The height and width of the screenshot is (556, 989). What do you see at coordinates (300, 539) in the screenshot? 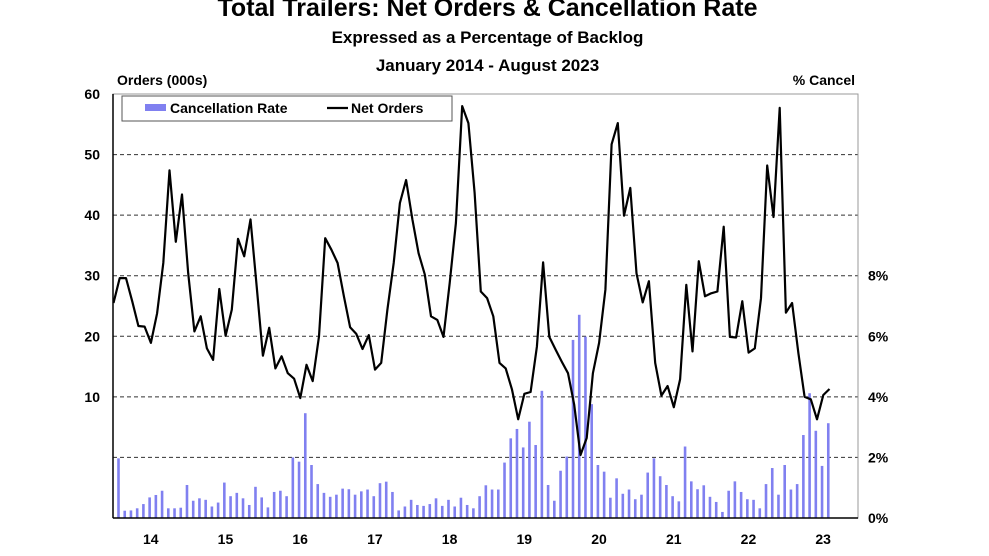
I see `x-tick-label: 16` at bounding box center [300, 539].